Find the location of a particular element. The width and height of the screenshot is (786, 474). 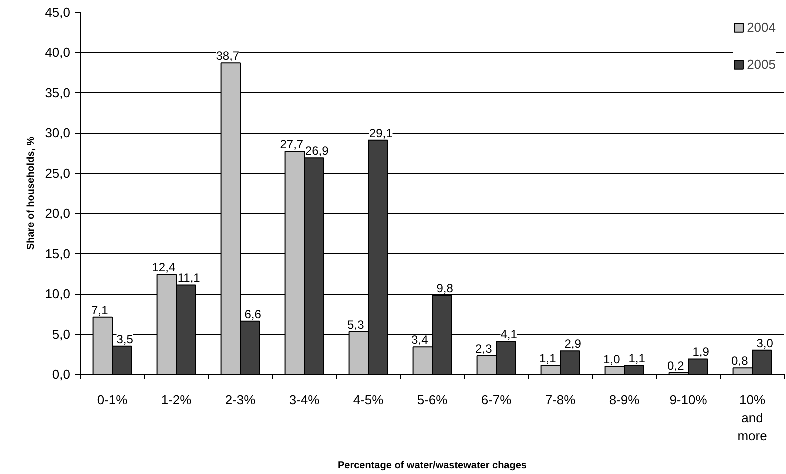

x-axis-title: Percentage of water/wastewater chages is located at coordinates (433, 466).